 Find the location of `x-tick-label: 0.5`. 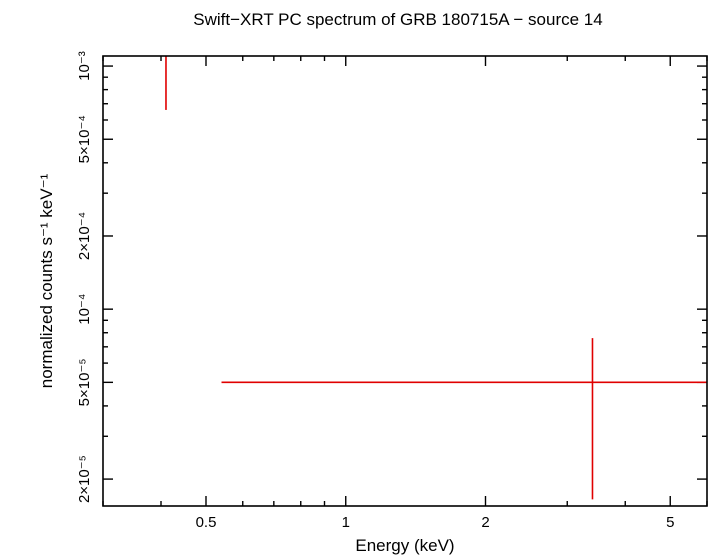

x-tick-label: 0.5 is located at coordinates (206, 522).